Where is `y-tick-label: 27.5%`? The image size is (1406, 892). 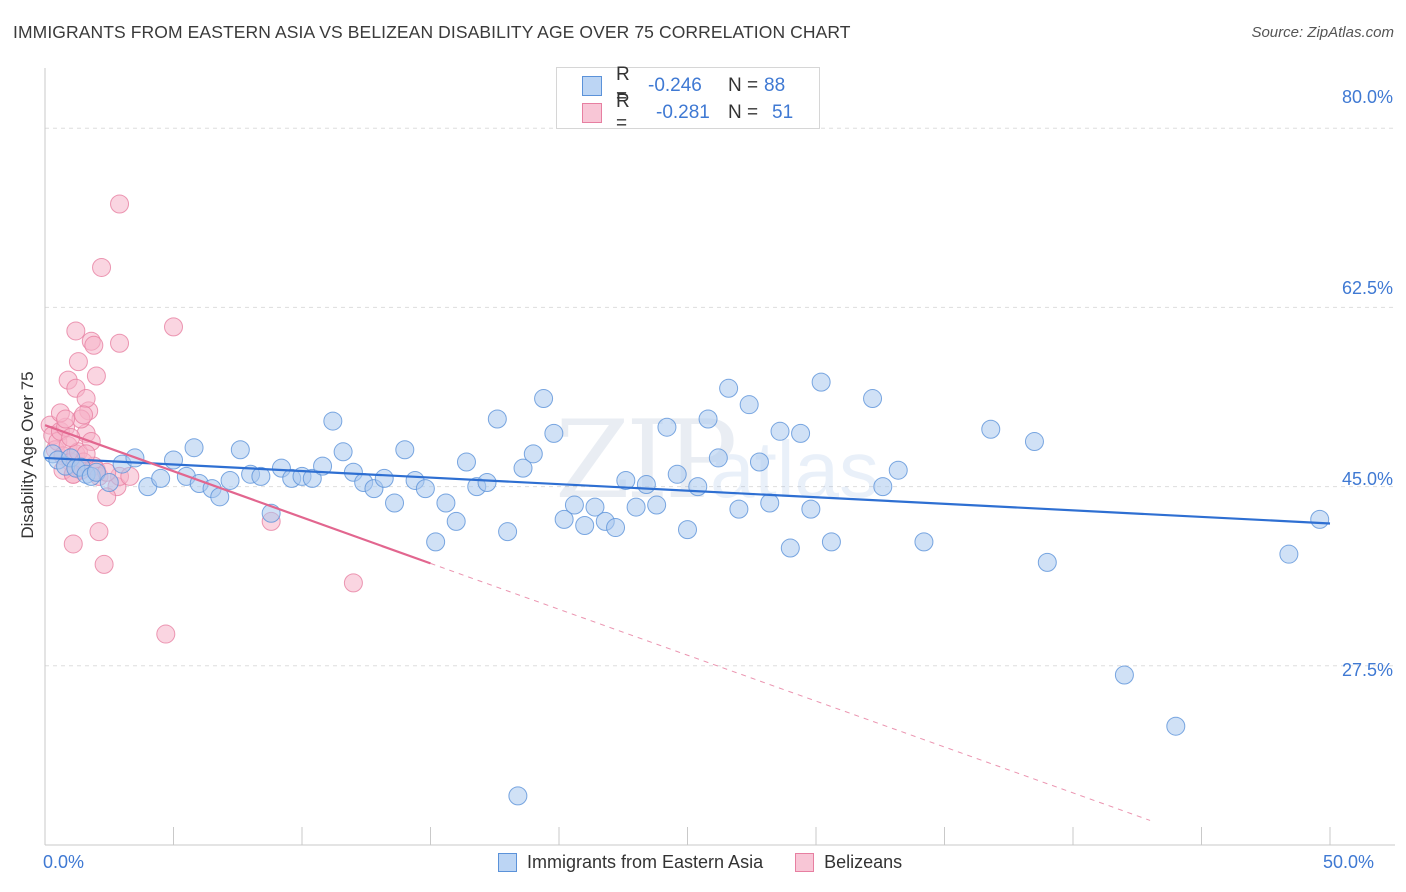
y-tick-label: 27.5% is located at coordinates (1367, 670).